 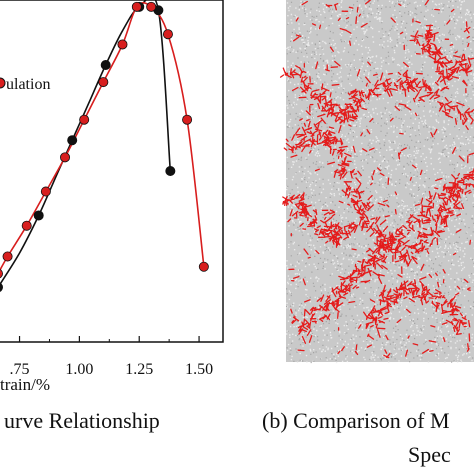 I want to click on caption-b-line1: (b) Comparison of M, so click(x=356, y=420).